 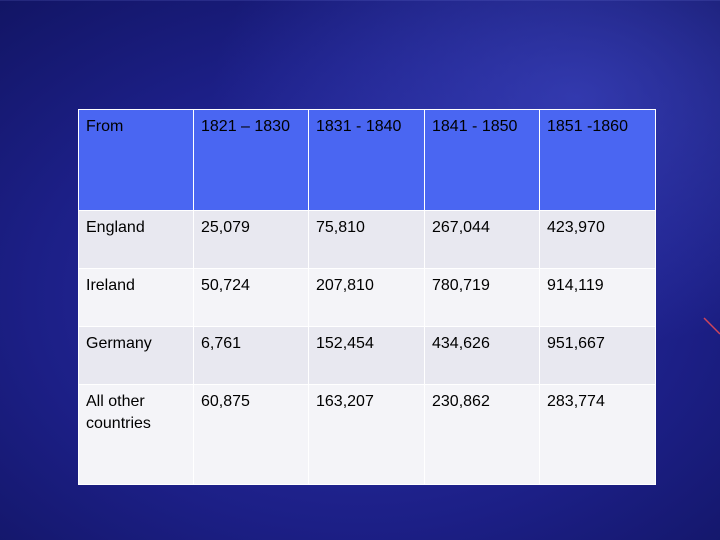 I want to click on table-row: Germany 6,761 152,454 434,626 951,667, so click(x=367, y=355).